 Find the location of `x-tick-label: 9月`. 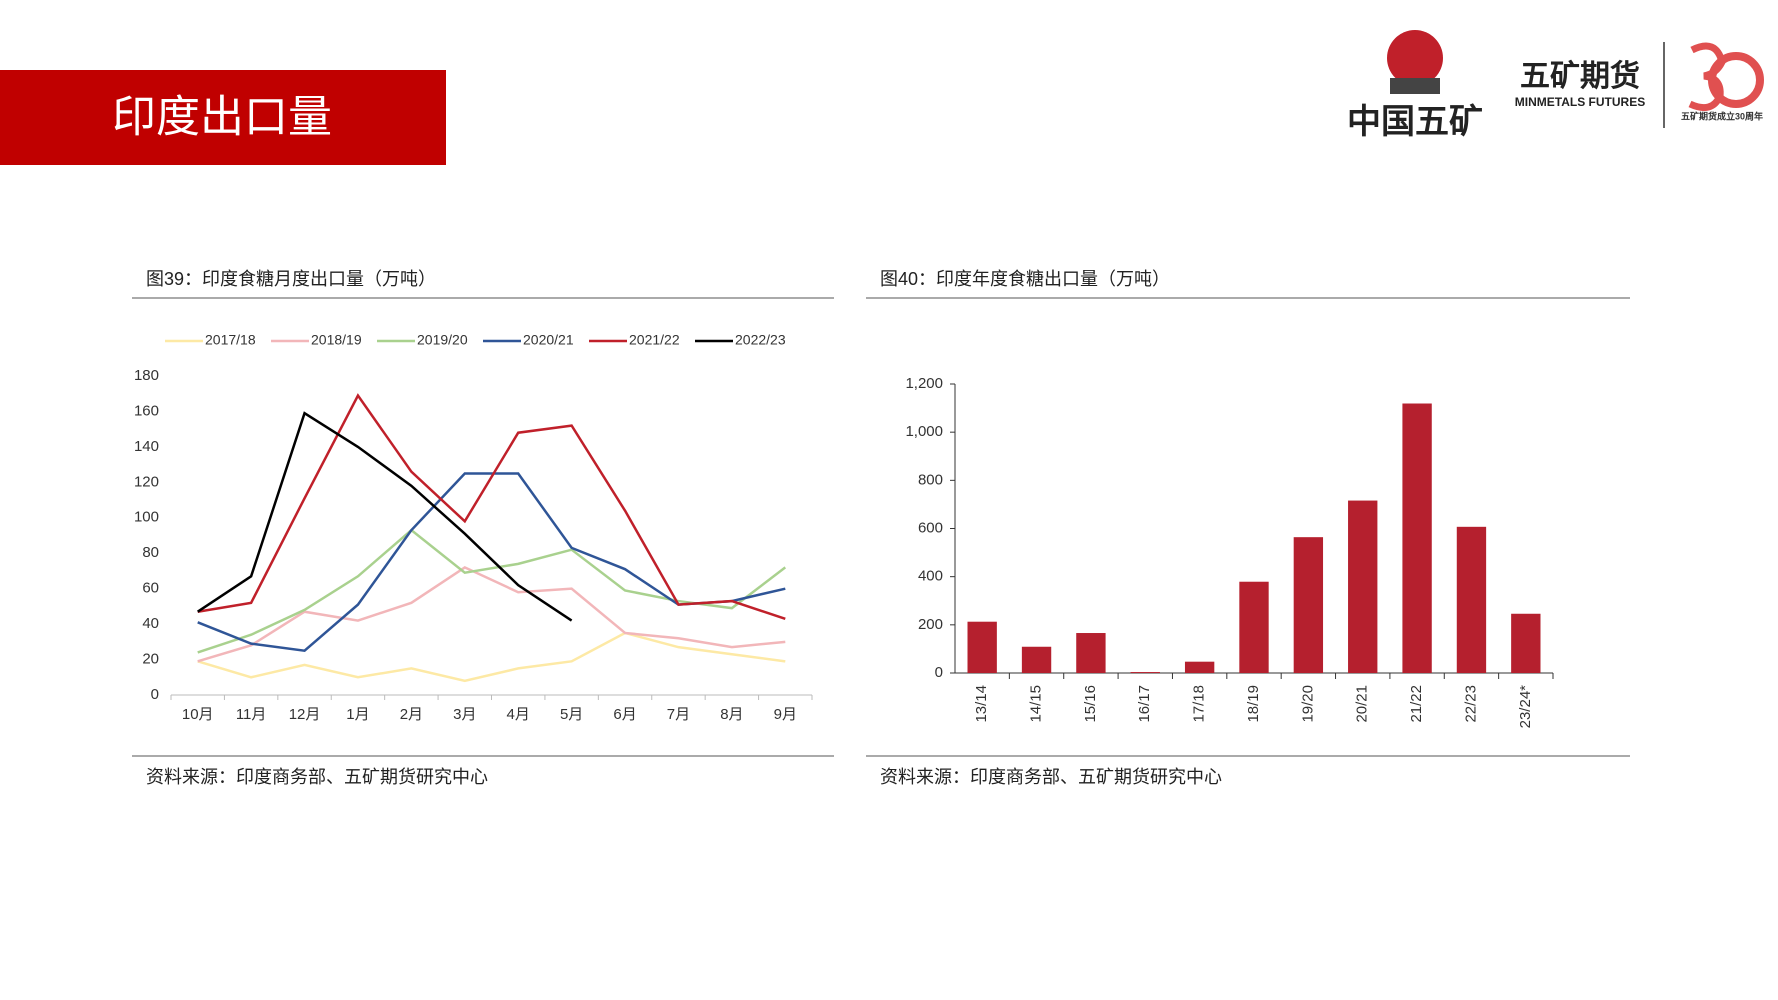

x-tick-label: 9月 is located at coordinates (785, 714).